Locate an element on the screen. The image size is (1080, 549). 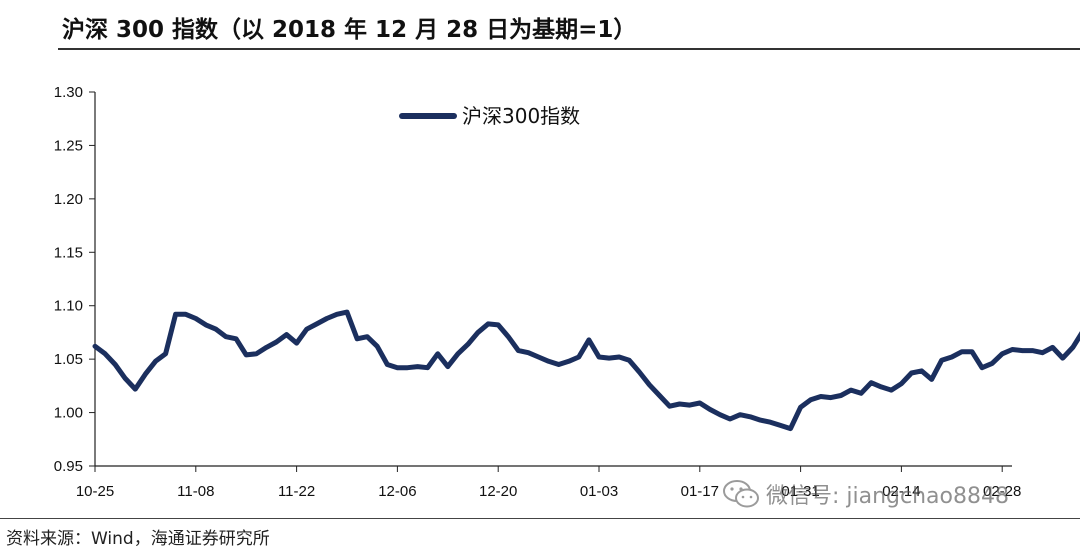
legend: 沪深300指数 is located at coordinates (491, 116).